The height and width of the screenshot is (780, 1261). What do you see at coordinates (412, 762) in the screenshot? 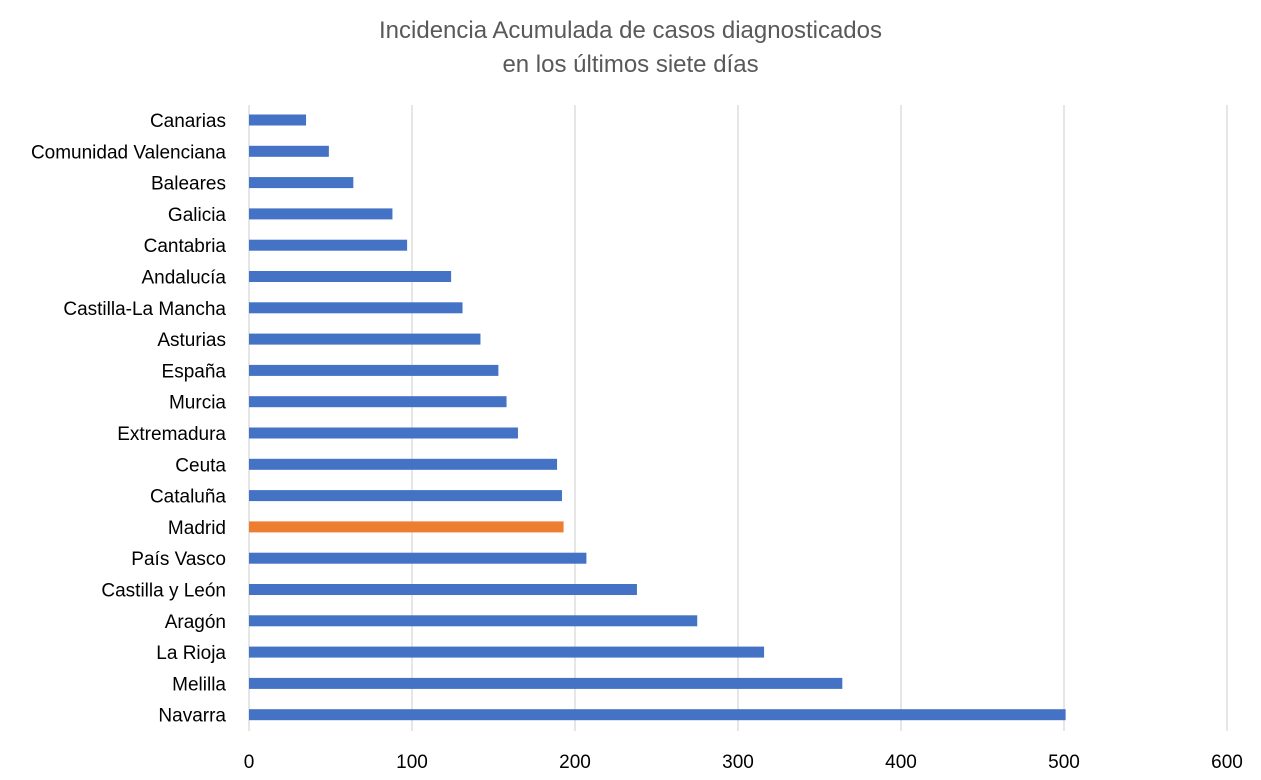
I see `x-tick-label: 100` at bounding box center [412, 762].